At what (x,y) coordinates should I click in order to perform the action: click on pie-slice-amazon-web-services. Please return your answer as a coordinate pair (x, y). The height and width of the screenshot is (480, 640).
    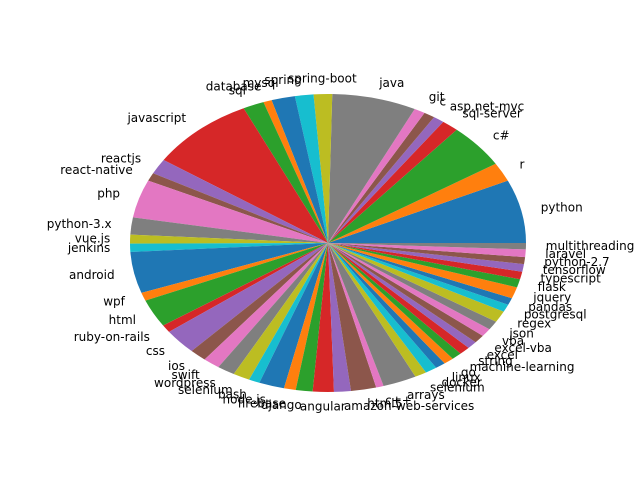
    Looking at the image, I should click on (340, 317).